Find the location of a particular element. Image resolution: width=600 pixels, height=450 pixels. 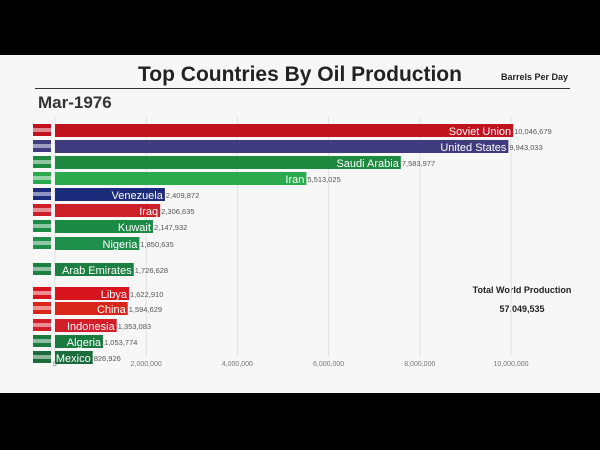

unit-label: Barrels Per Day is located at coordinates (534, 77).